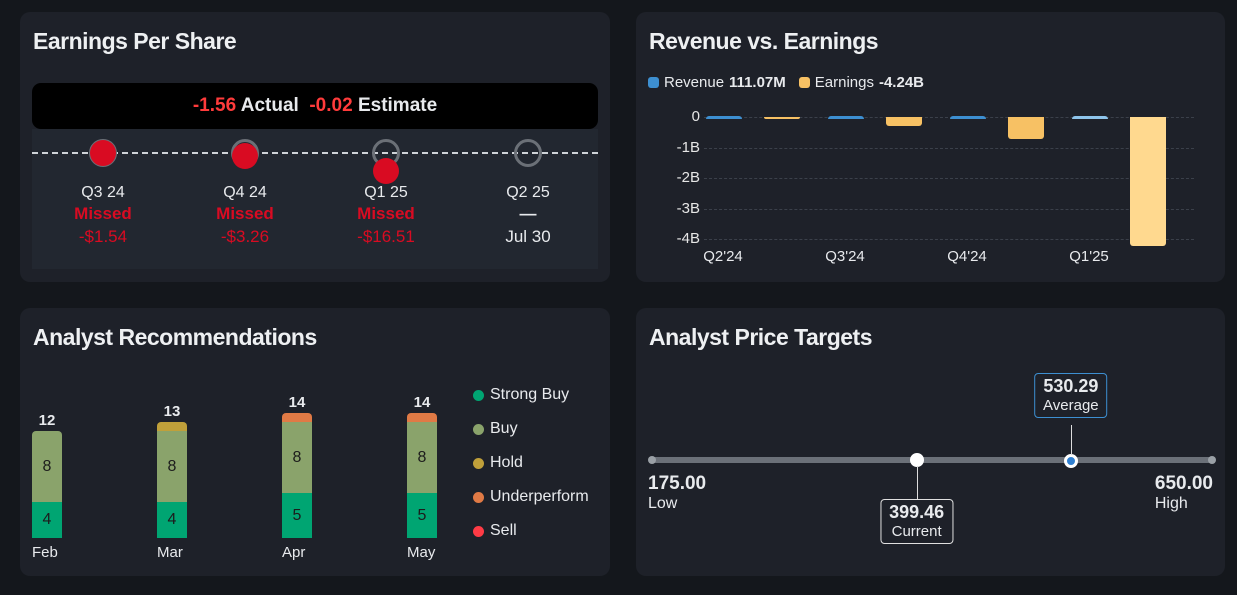  Describe the element at coordinates (170, 552) in the screenshot. I see `x-tick: Mar` at that location.